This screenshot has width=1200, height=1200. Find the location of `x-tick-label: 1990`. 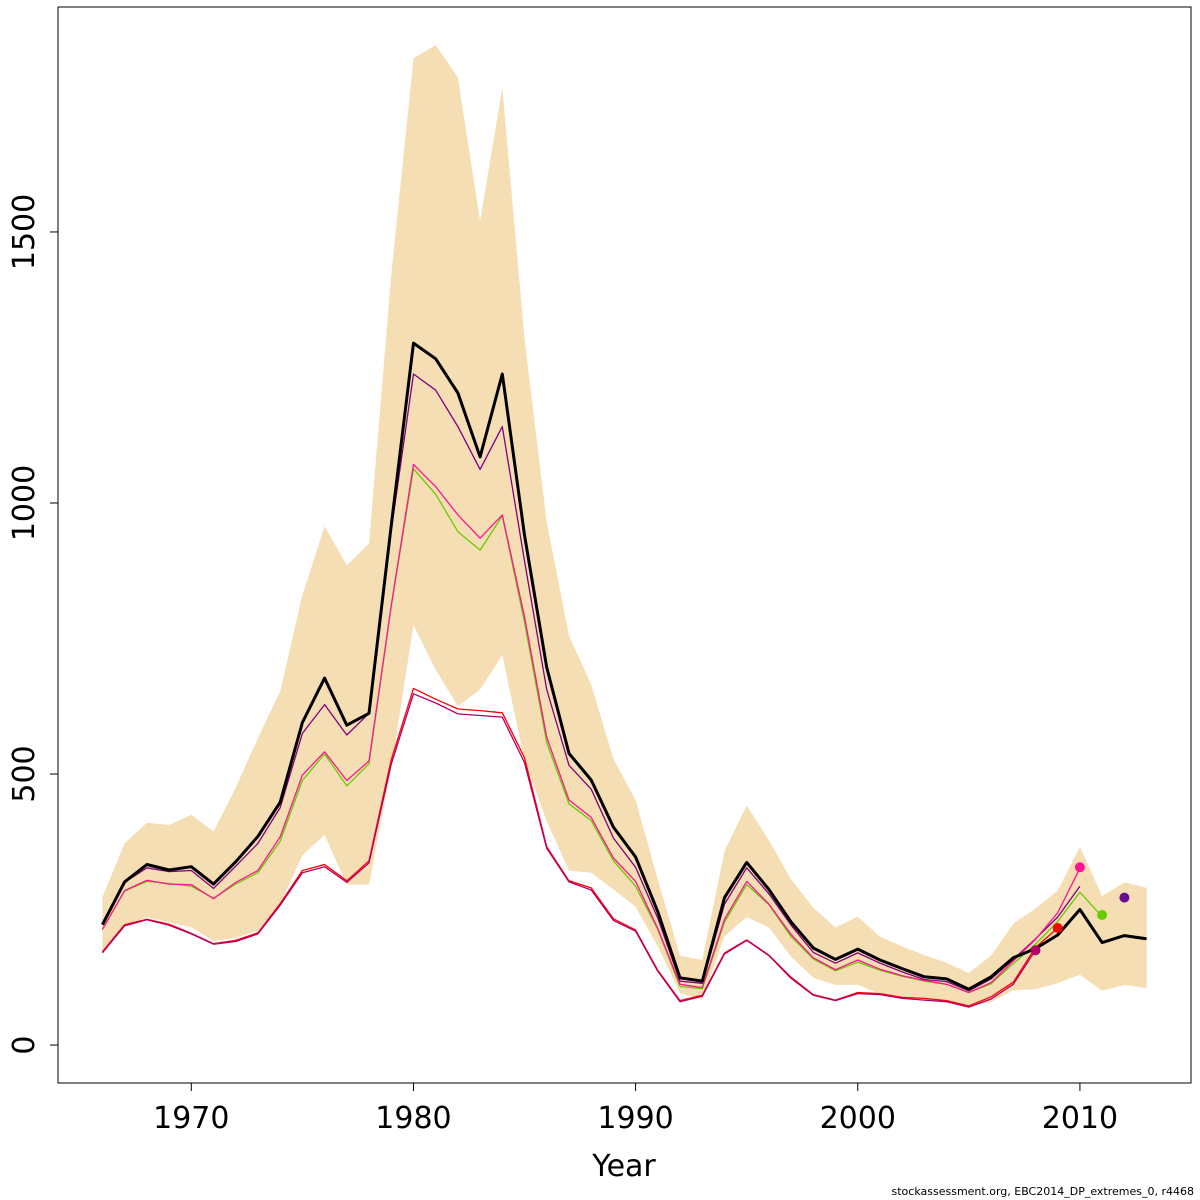

x-tick-label: 1990 is located at coordinates (635, 1118).